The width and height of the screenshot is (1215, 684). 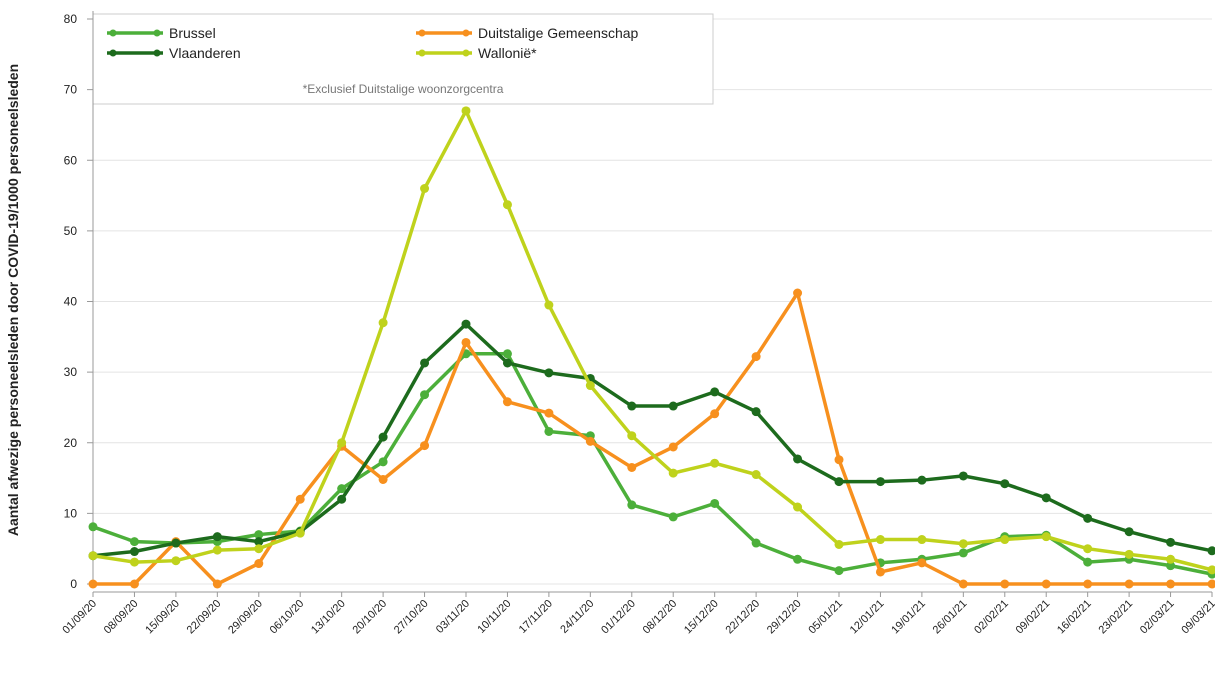 I want to click on y-tick-label: 50, so click(x=71, y=231).